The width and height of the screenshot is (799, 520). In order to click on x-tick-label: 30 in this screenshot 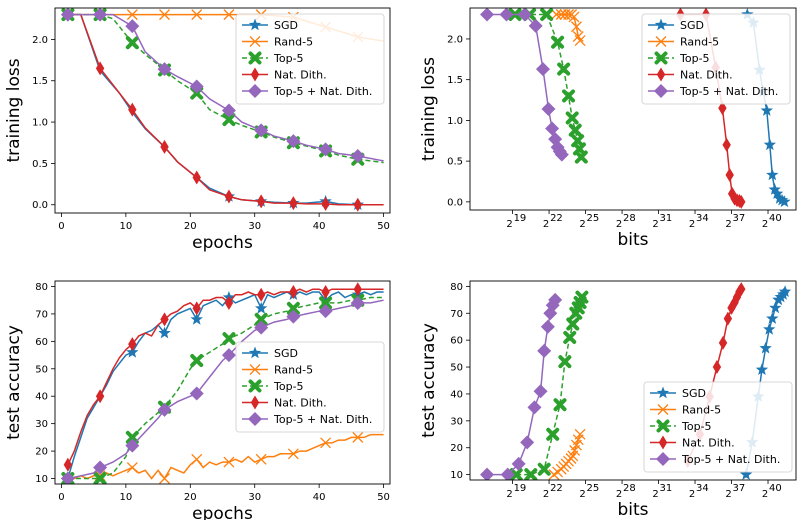, I will do `click(254, 226)`.